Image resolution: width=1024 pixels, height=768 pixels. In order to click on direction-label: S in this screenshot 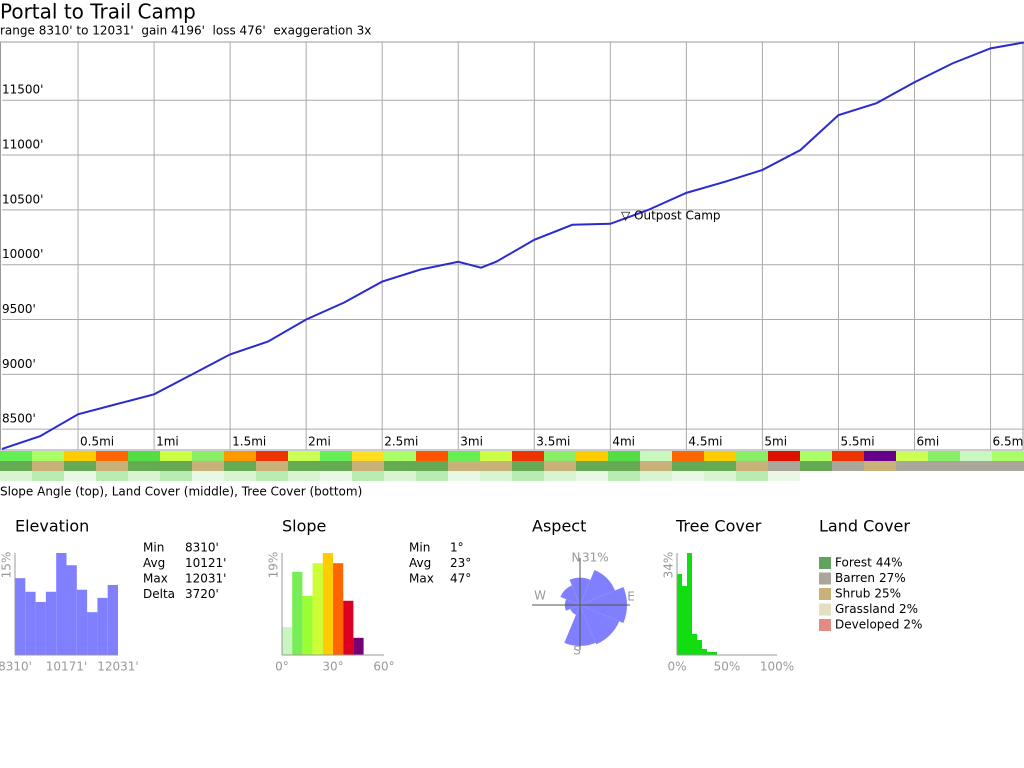, I will do `click(577, 651)`.